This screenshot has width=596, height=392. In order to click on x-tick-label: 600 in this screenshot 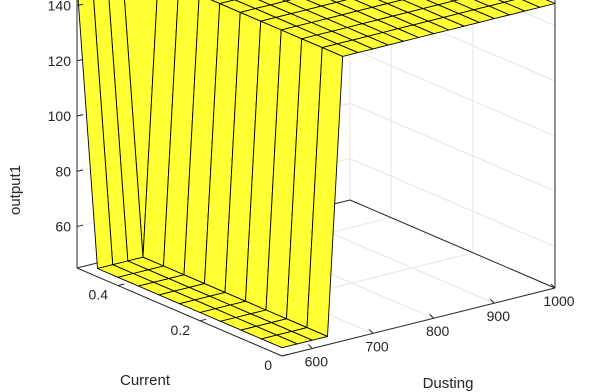, I will do `click(317, 361)`.